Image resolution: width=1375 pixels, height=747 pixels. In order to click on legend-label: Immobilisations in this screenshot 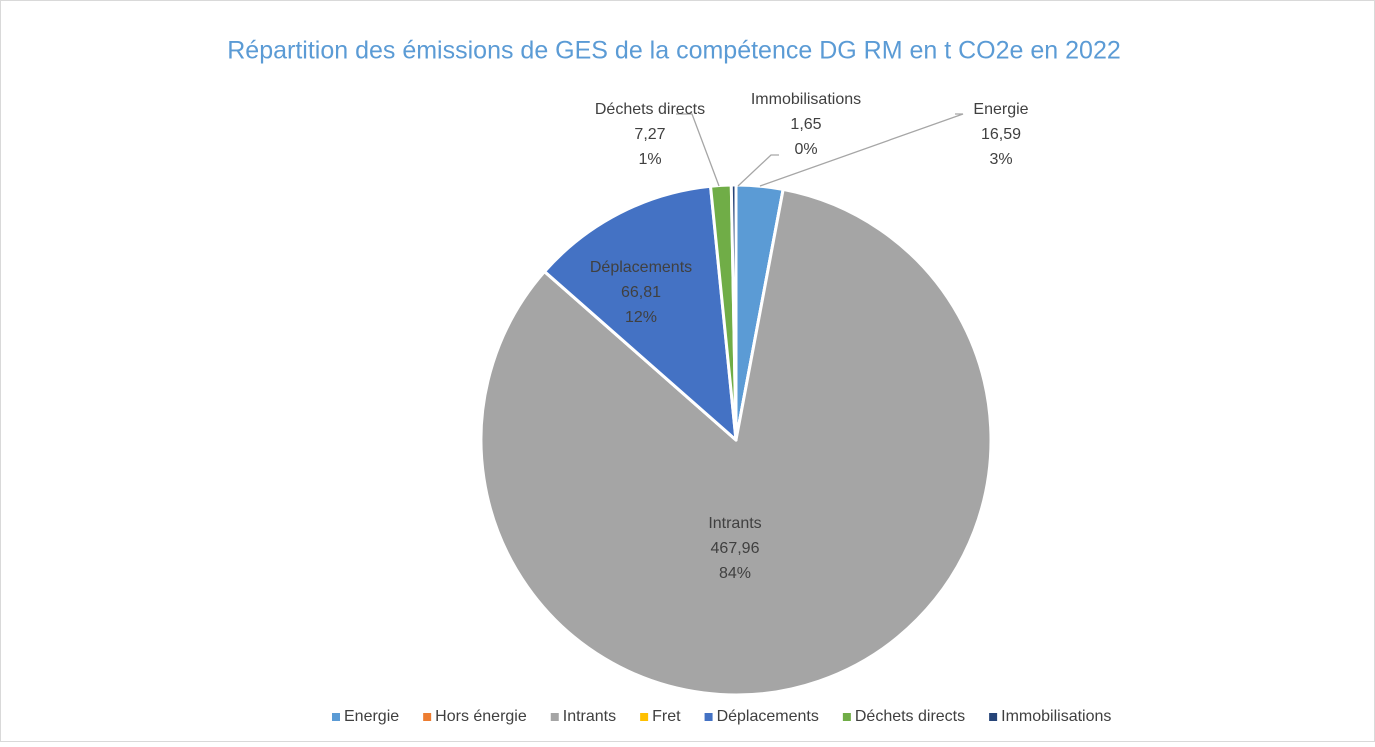, I will do `click(1056, 716)`.